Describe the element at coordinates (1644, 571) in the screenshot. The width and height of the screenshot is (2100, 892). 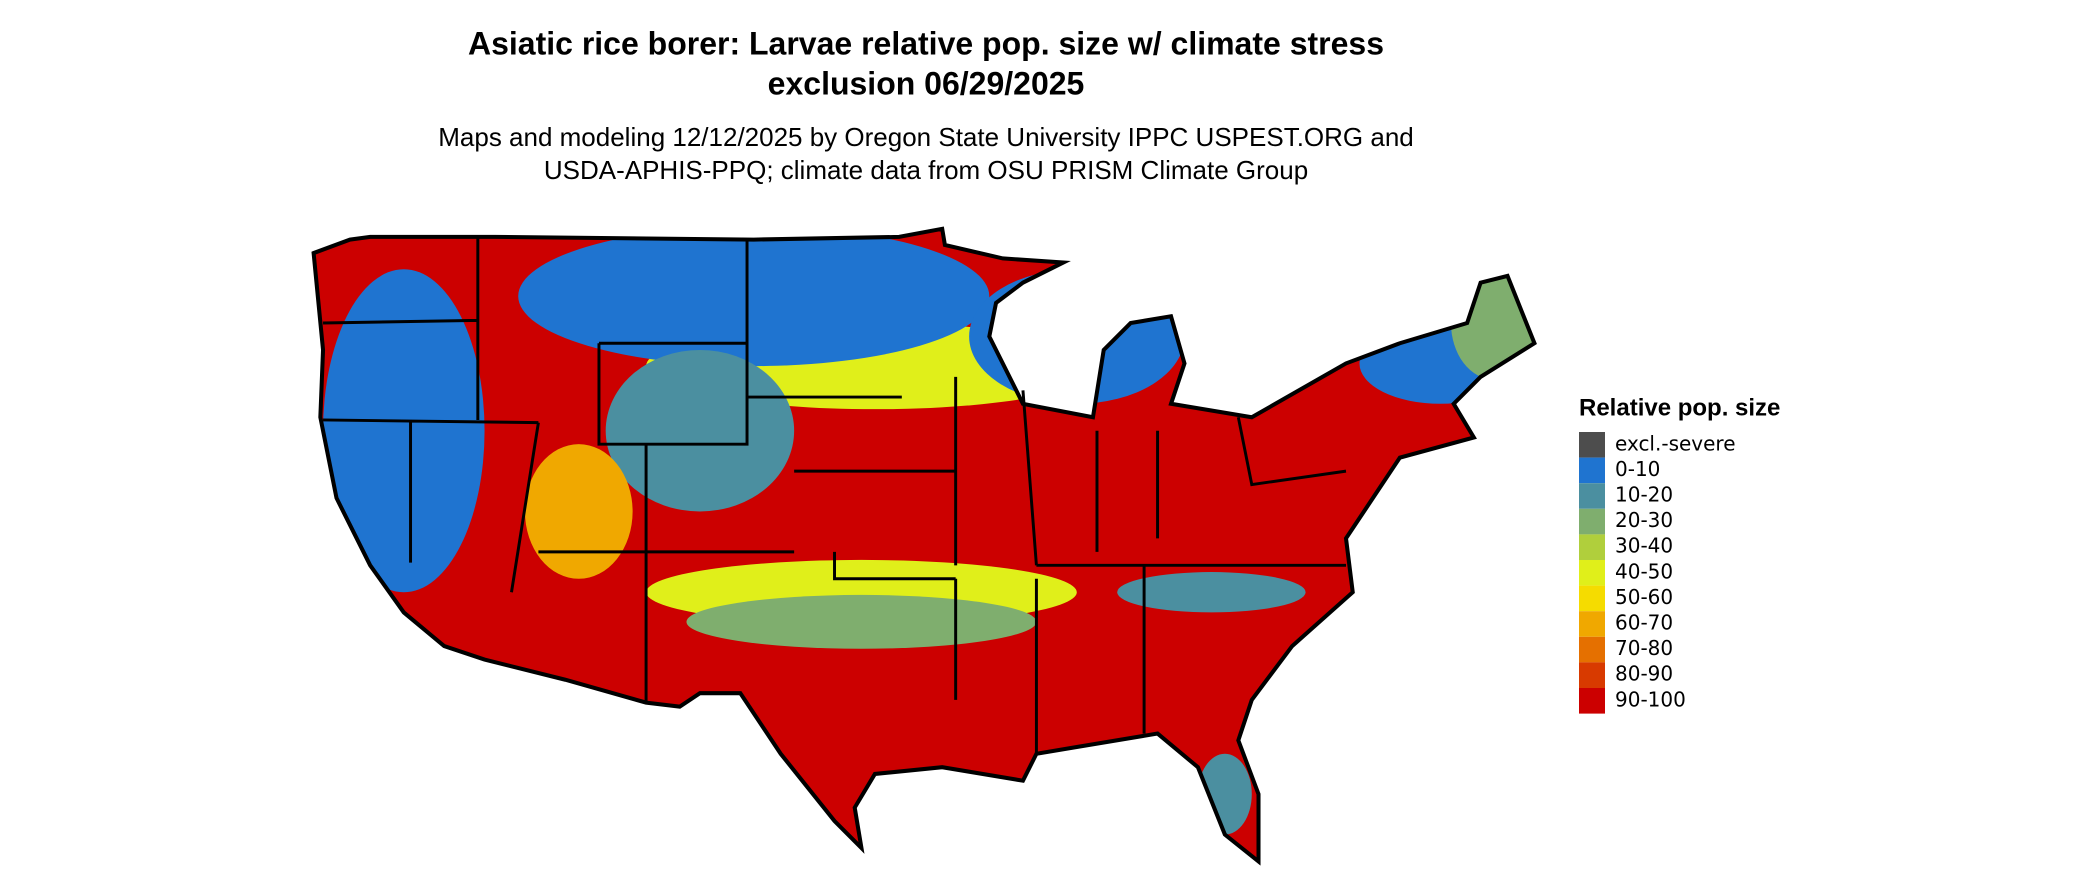
I see `legend-label: 40-50` at that location.